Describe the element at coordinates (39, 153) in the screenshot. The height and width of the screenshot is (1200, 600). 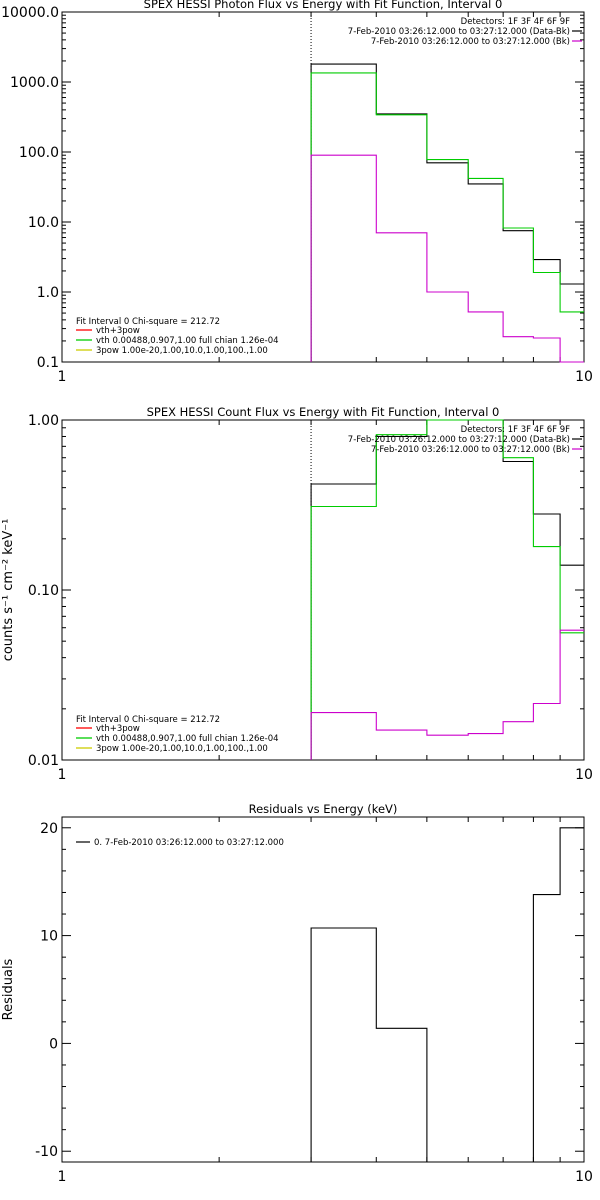
I see `y-tick-label: 100.0` at that location.